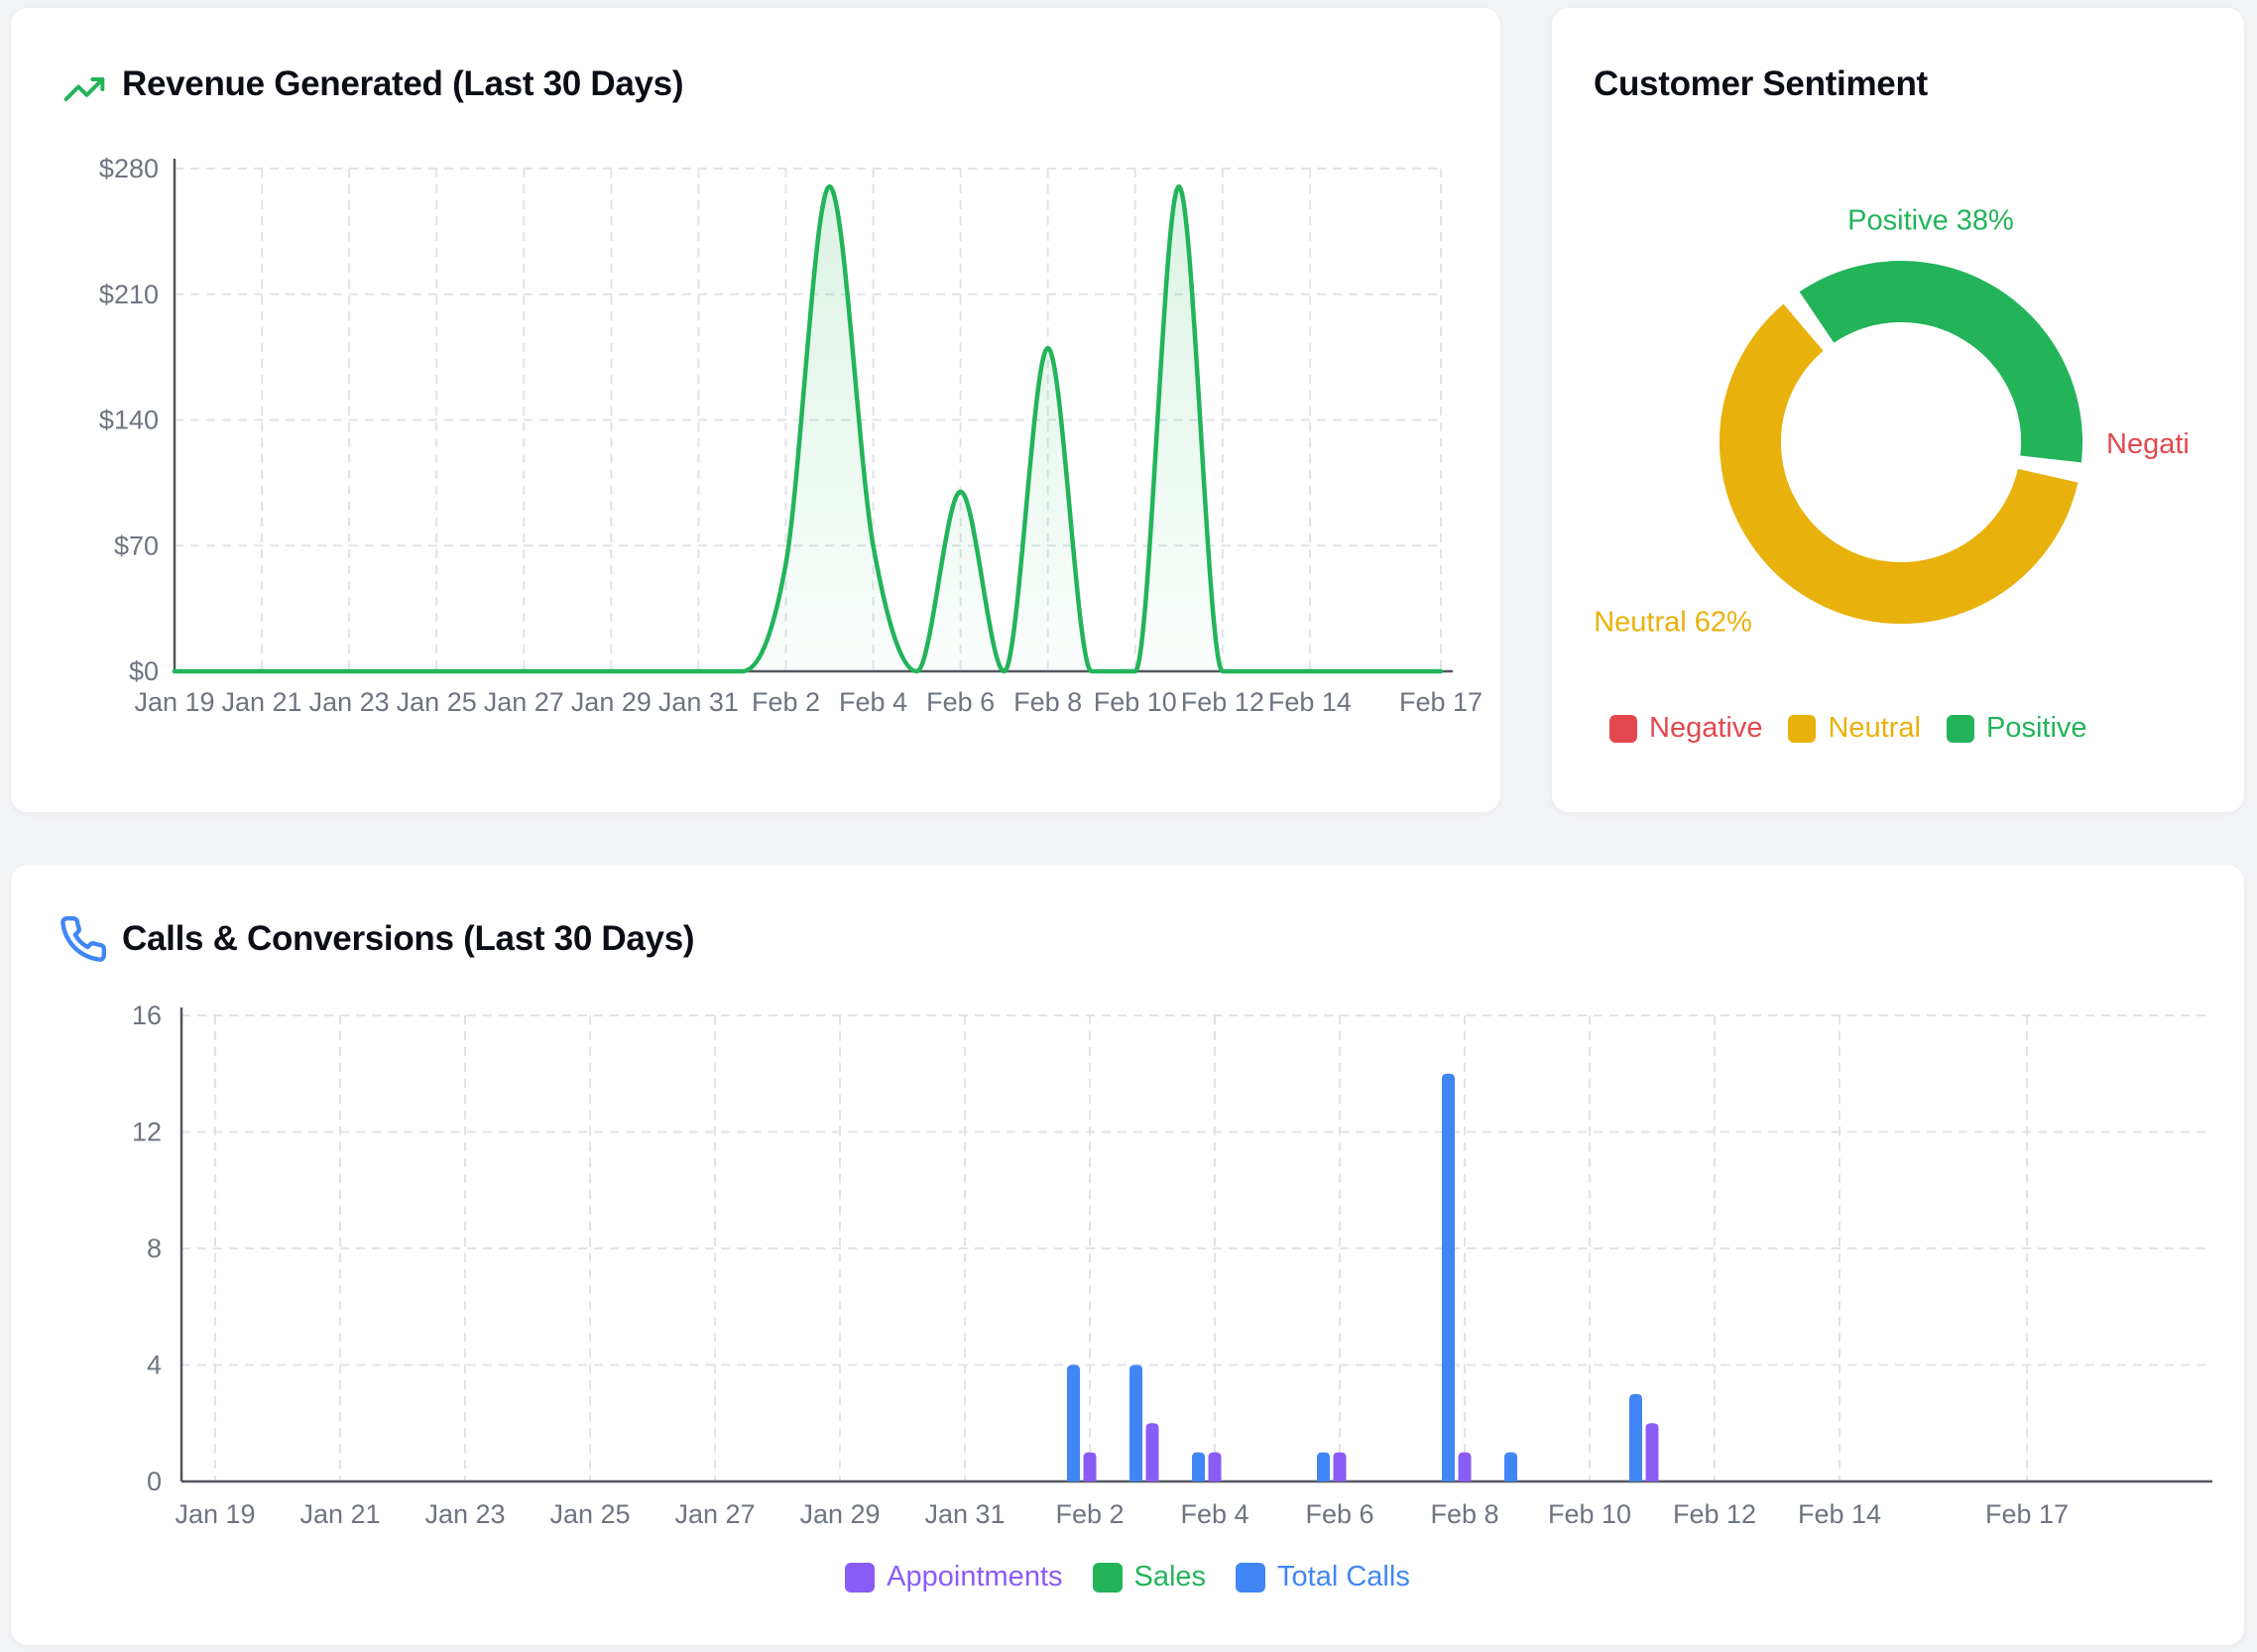 This screenshot has height=1652, width=2257. Describe the element at coordinates (2036, 728) in the screenshot. I see `legend-label: Positive` at that location.